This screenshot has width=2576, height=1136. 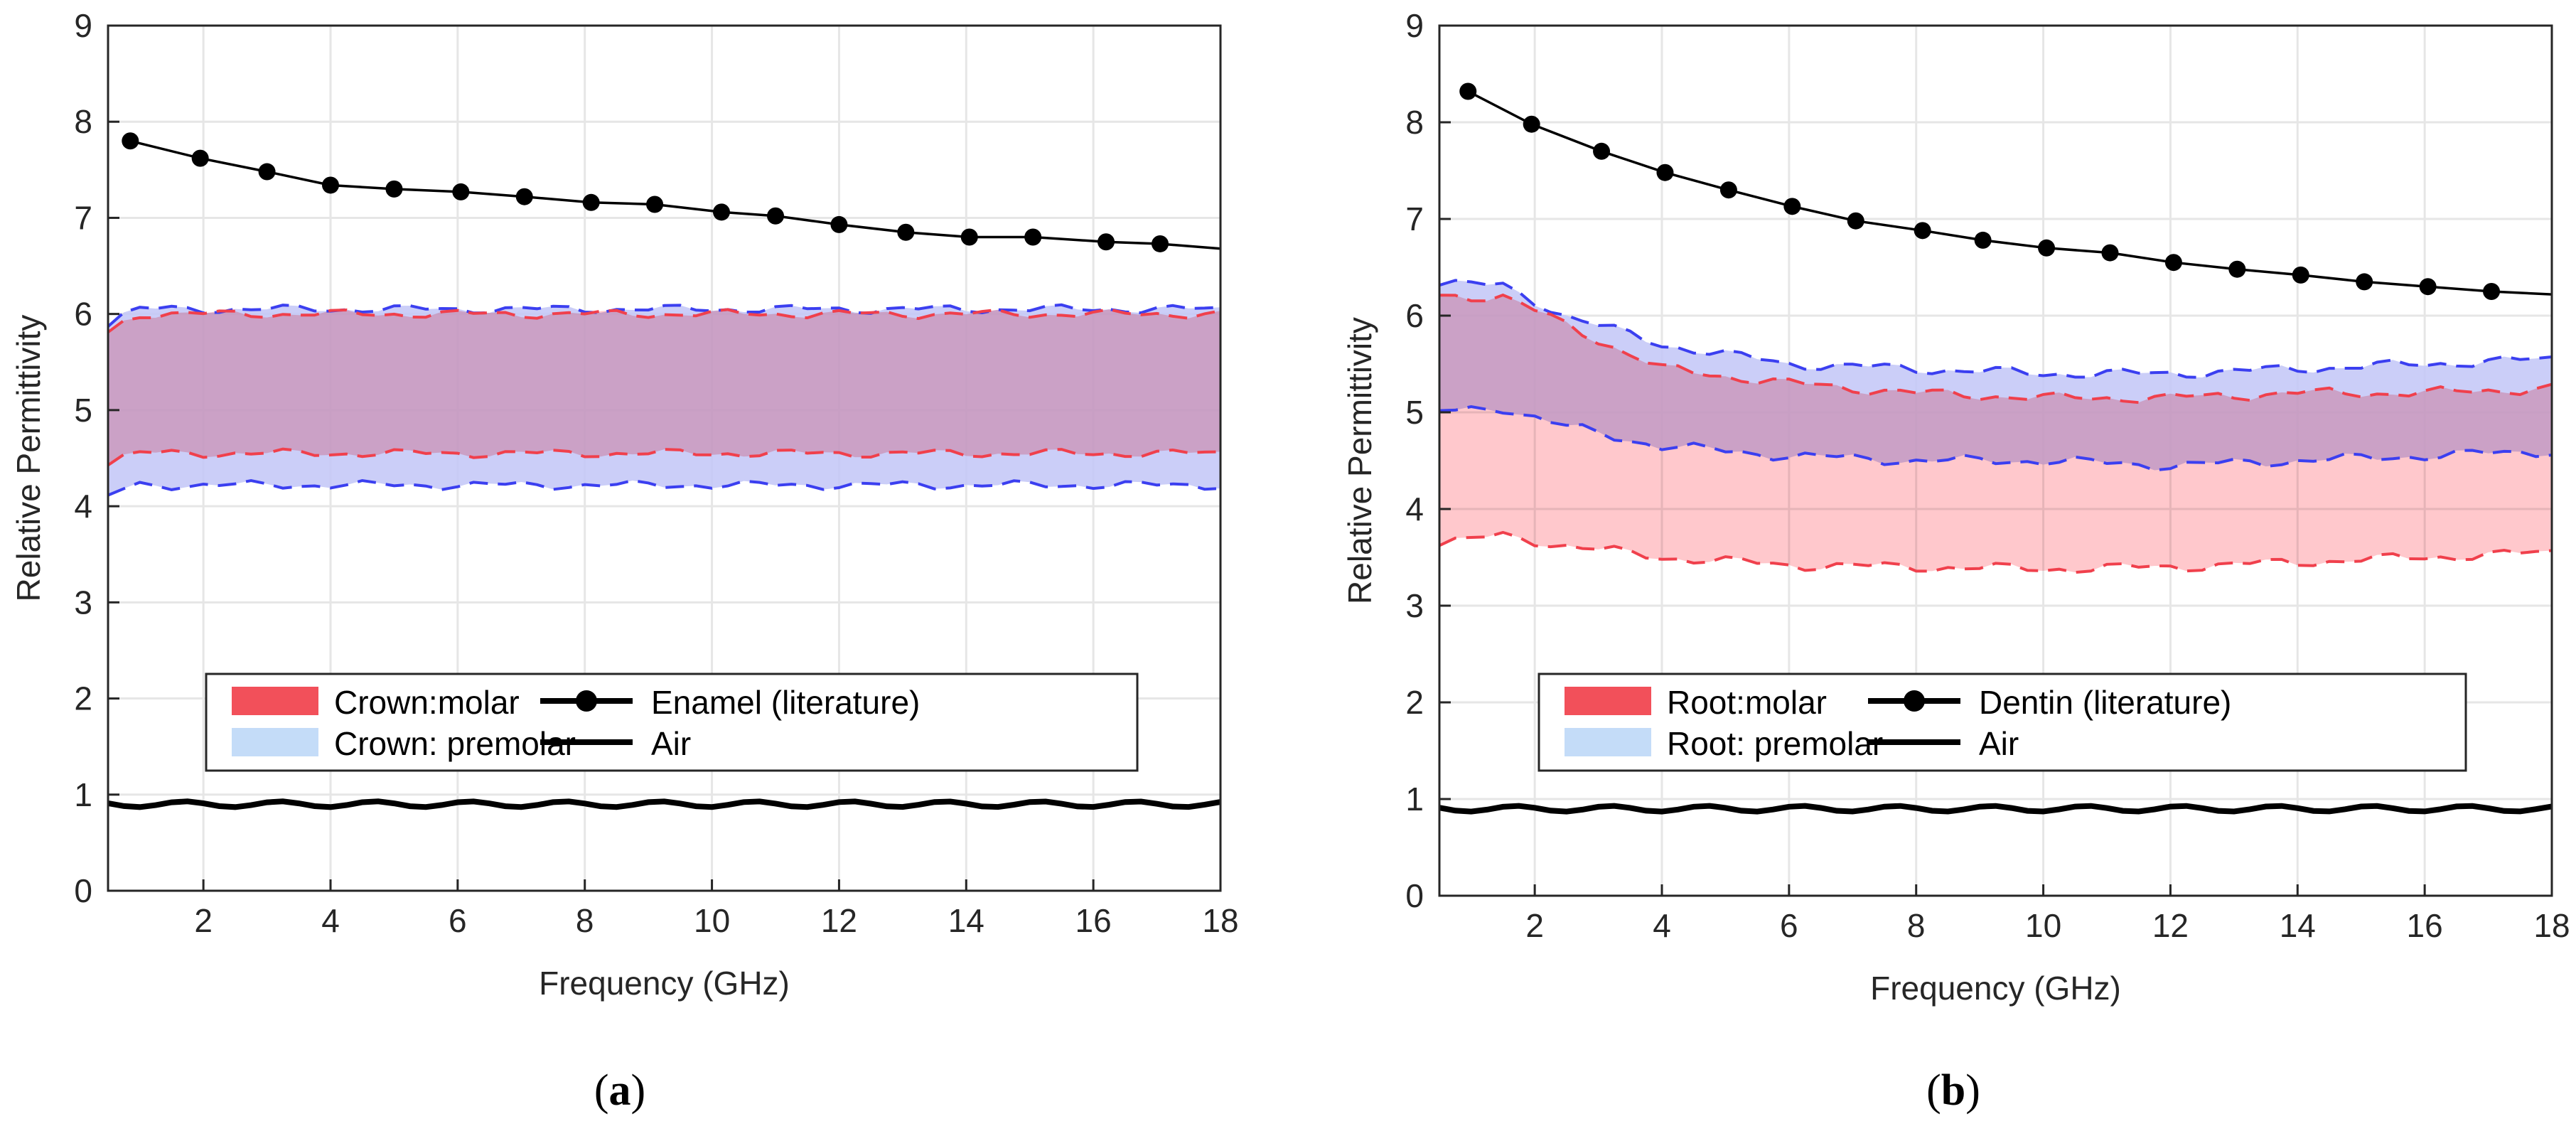 I want to click on legend-label-molar: Root:molar, so click(x=1747, y=703).